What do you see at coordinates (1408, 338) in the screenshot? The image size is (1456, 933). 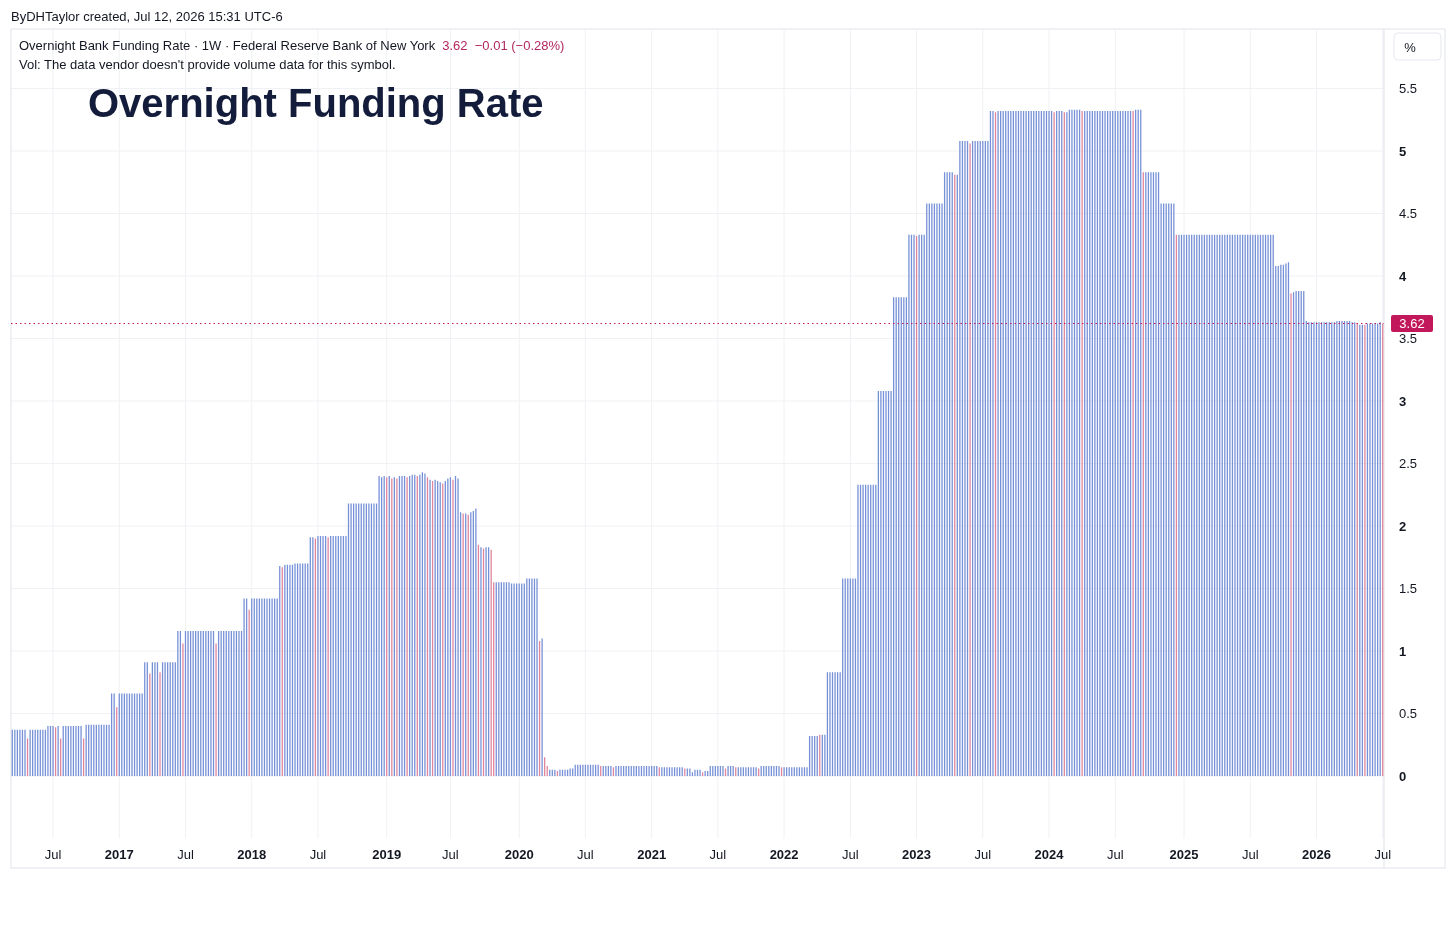 I see `y-tick-label: 3.5` at bounding box center [1408, 338].